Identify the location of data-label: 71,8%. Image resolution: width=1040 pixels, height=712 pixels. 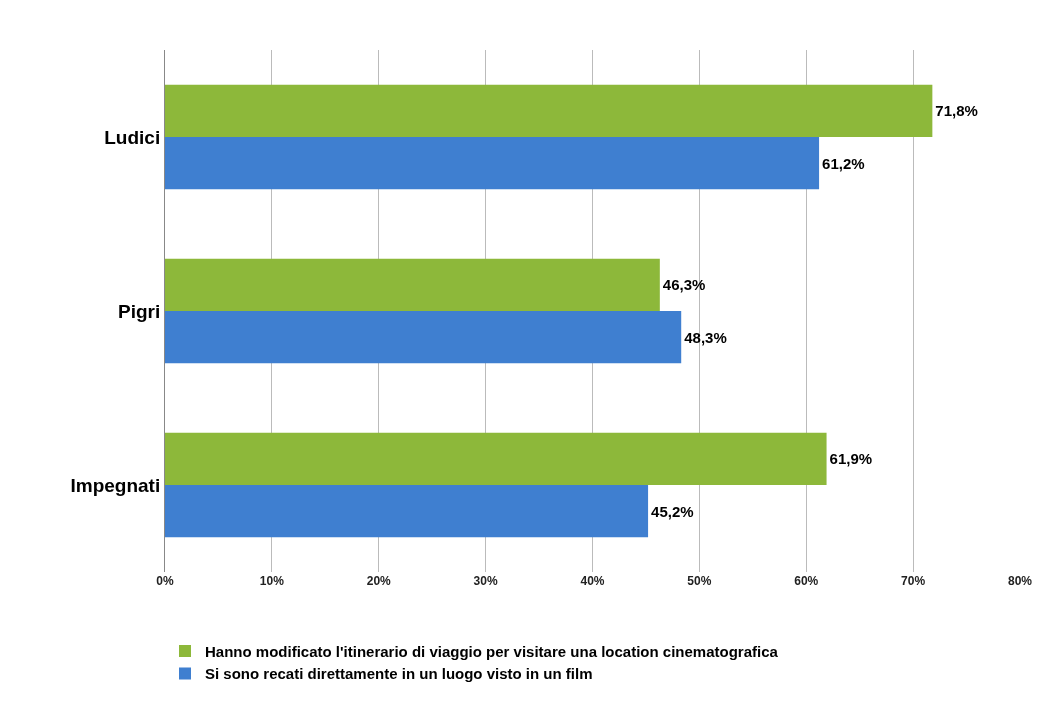
(956, 111).